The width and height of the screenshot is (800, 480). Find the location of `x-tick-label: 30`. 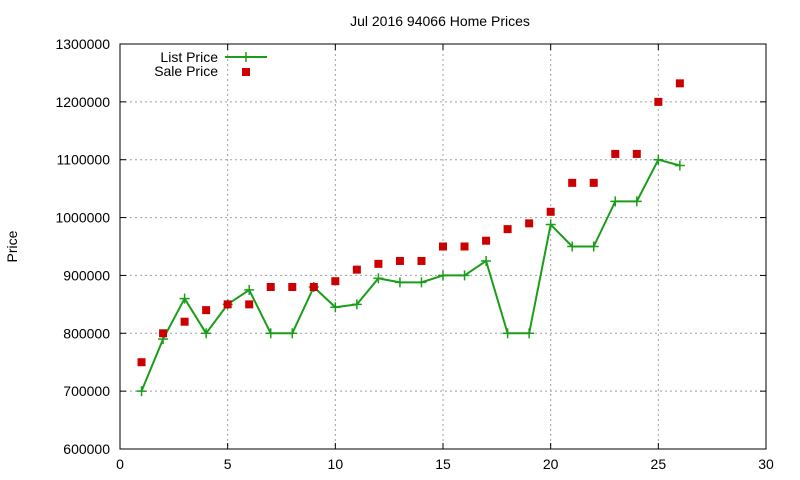

x-tick-label: 30 is located at coordinates (766, 464).